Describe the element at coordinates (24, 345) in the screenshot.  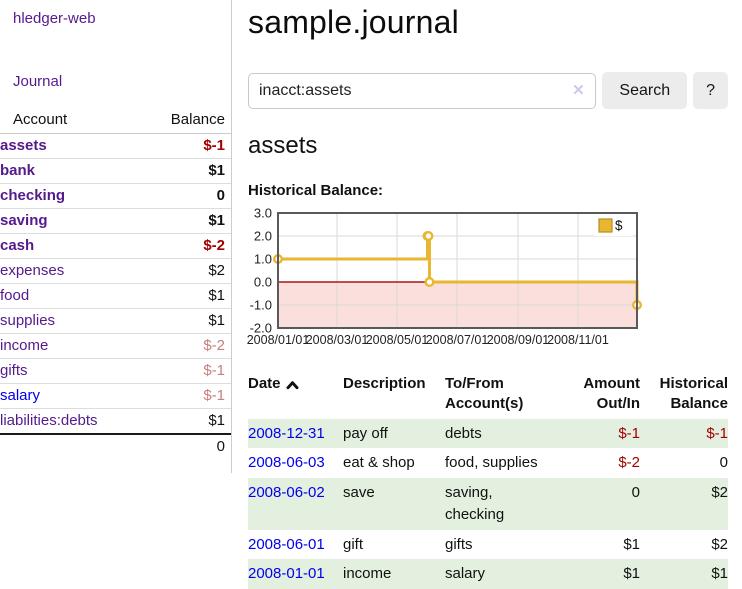
I see `account-link: income` at that location.